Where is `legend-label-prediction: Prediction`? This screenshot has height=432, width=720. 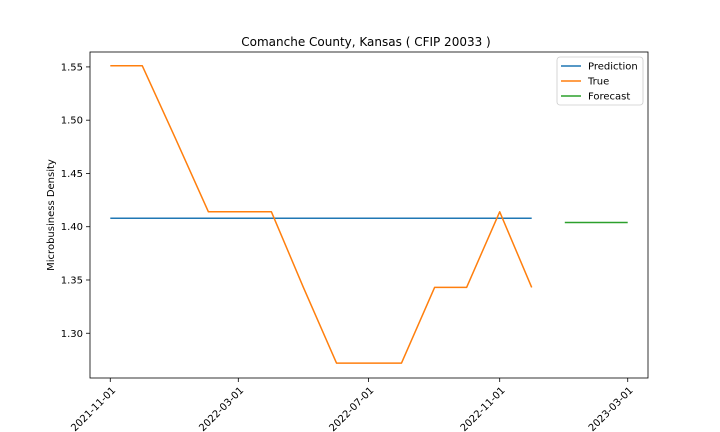 legend-label-prediction: Prediction is located at coordinates (613, 67).